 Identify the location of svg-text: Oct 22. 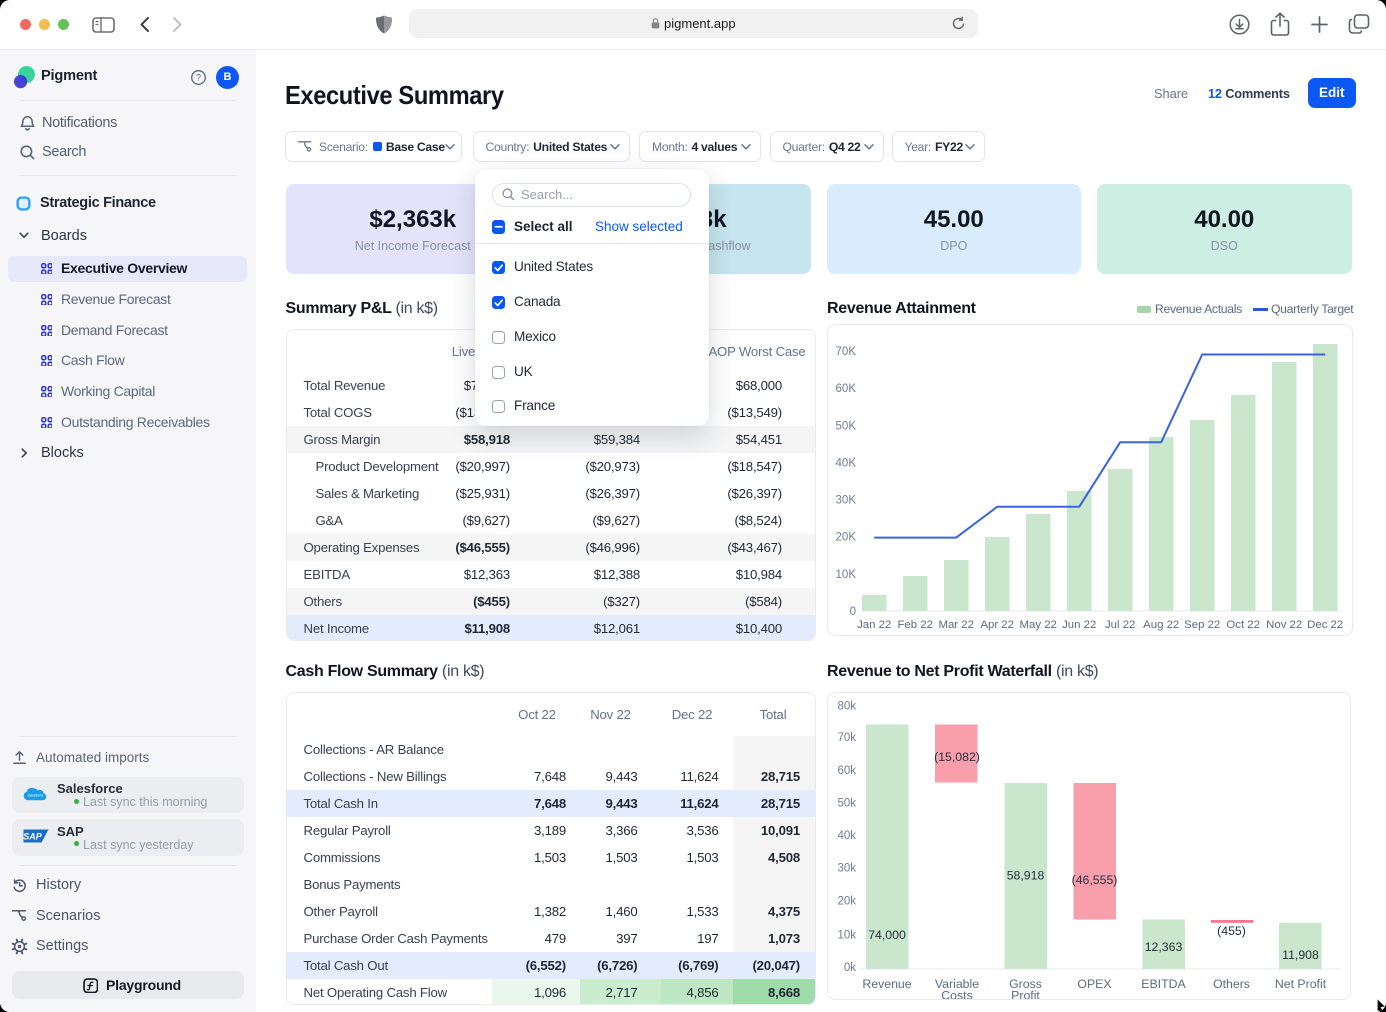
(1243, 625).